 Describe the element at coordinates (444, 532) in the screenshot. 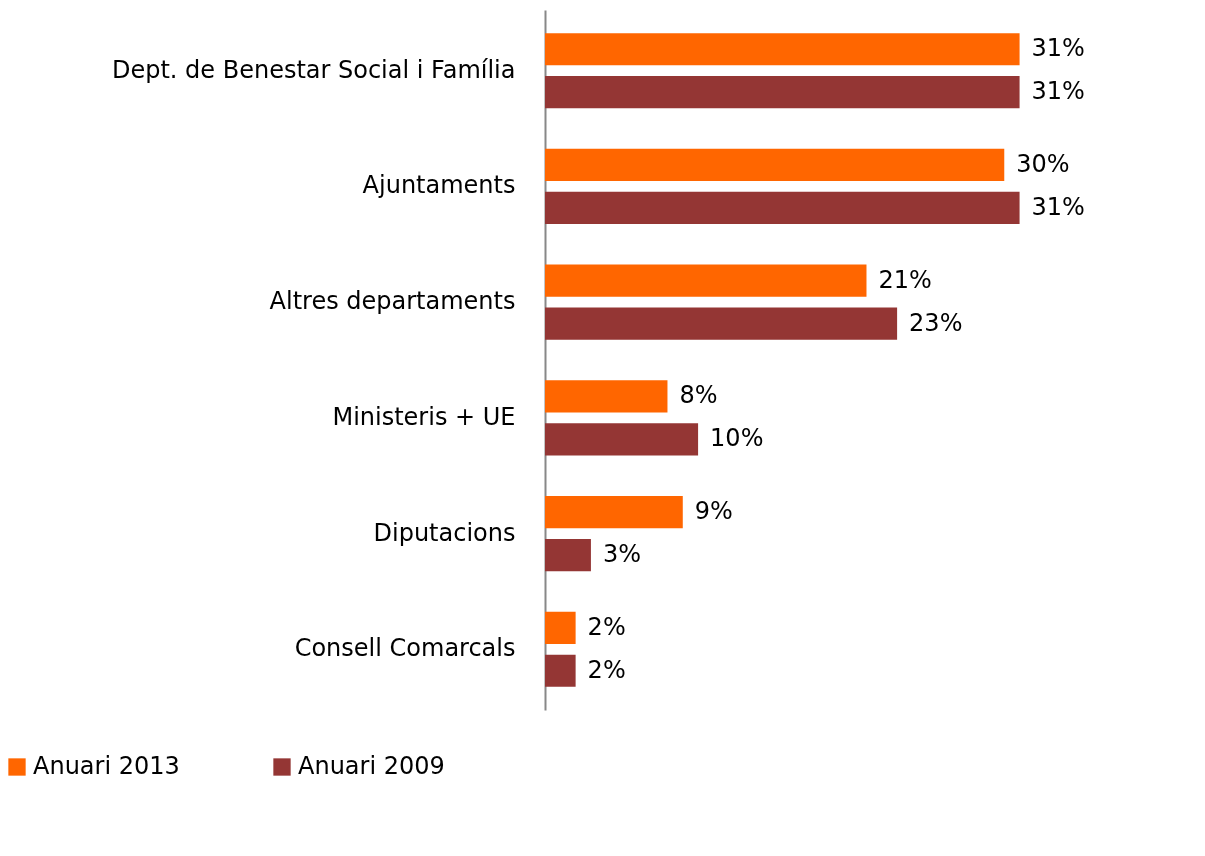

I see `y-tick-label: Diputacions` at that location.